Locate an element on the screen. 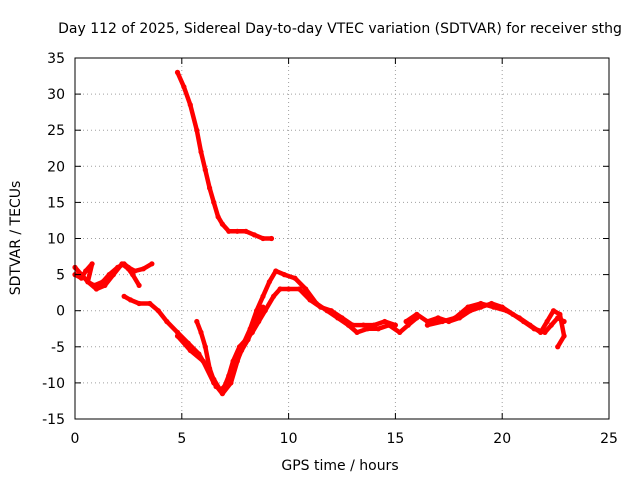  y-tick-label: 35 is located at coordinates (56, 59).